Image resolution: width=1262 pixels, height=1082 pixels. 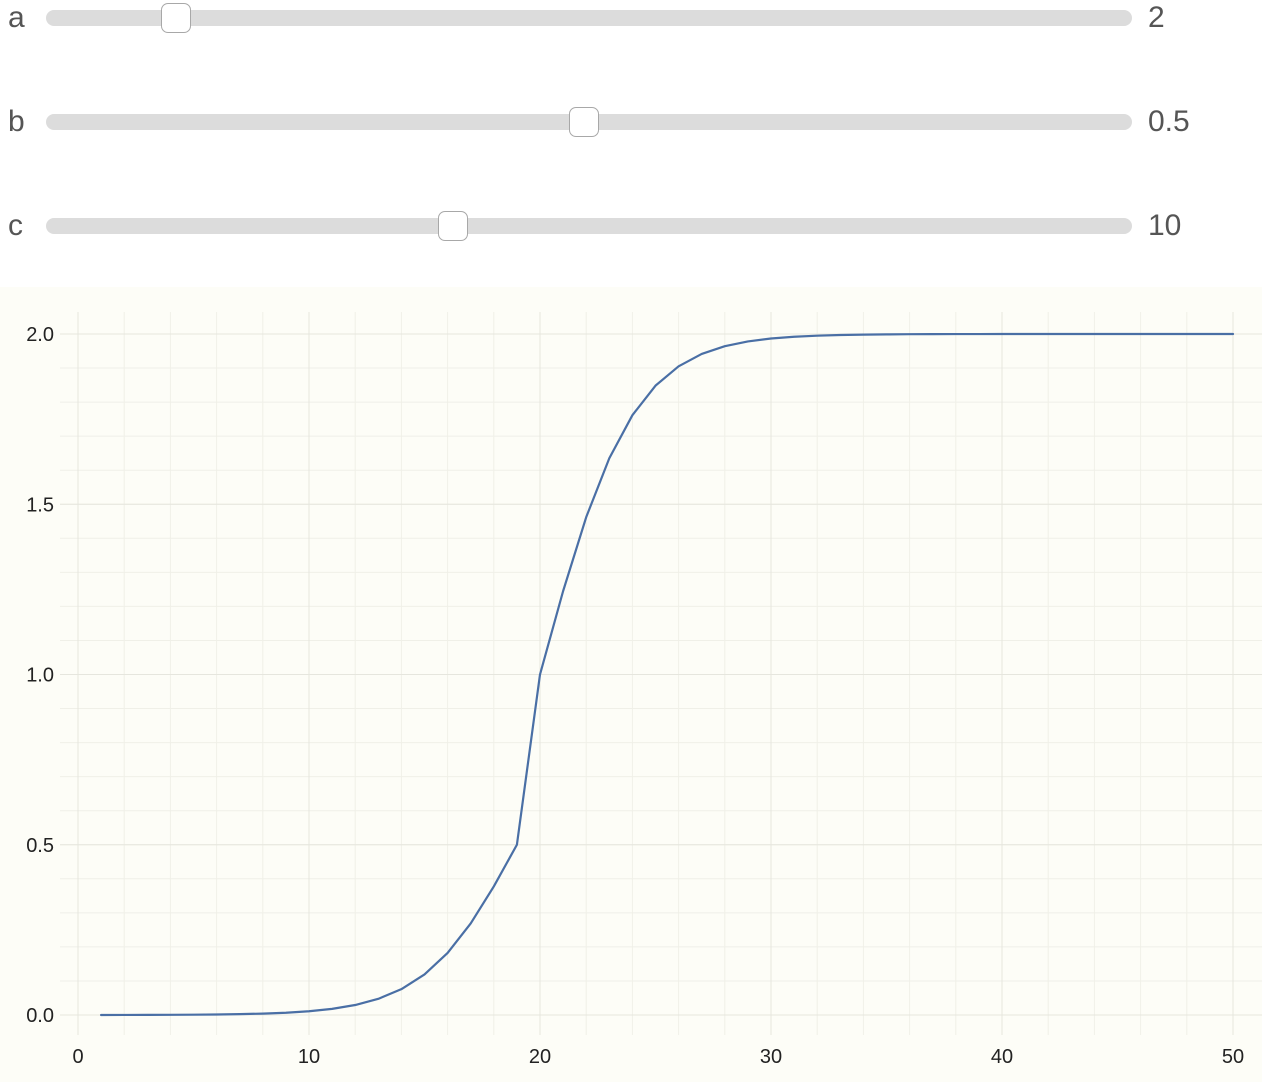 I want to click on slider-label-c: c, so click(x=15, y=225).